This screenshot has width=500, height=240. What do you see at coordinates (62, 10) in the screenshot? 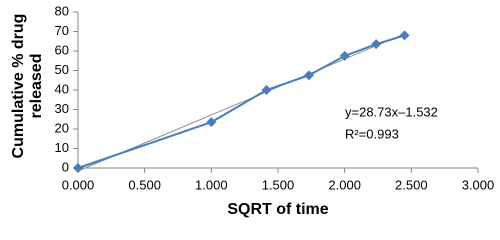
I see `y-tick-label: 80` at bounding box center [62, 10].